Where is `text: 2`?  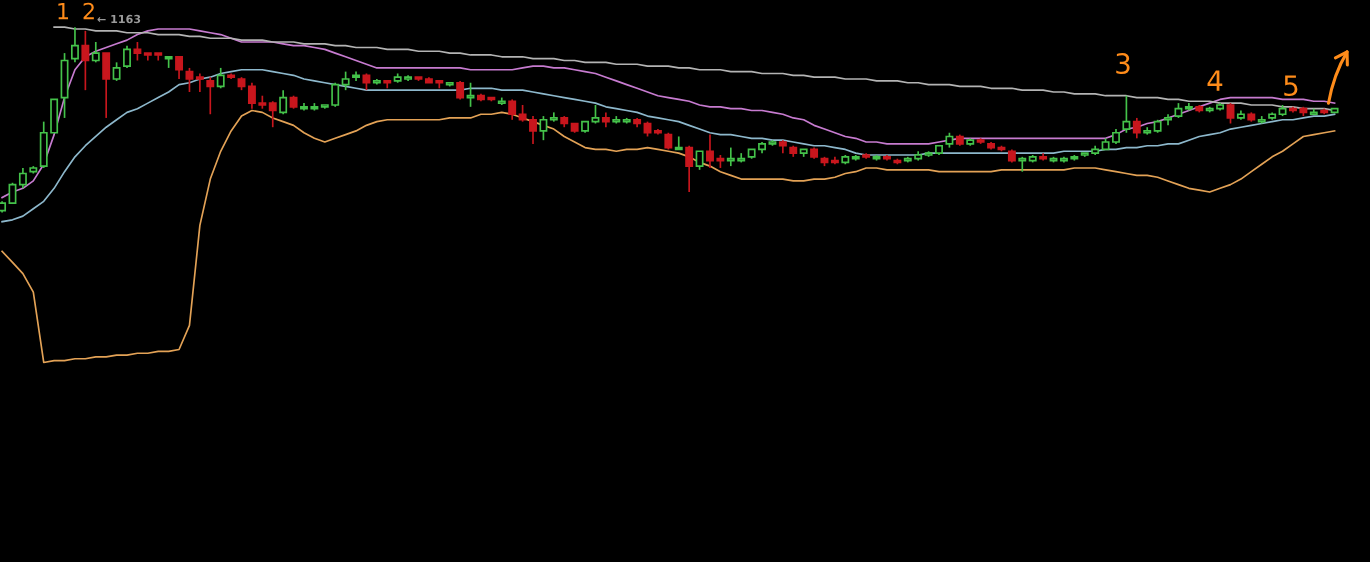
text: 2 is located at coordinates (88, 11).